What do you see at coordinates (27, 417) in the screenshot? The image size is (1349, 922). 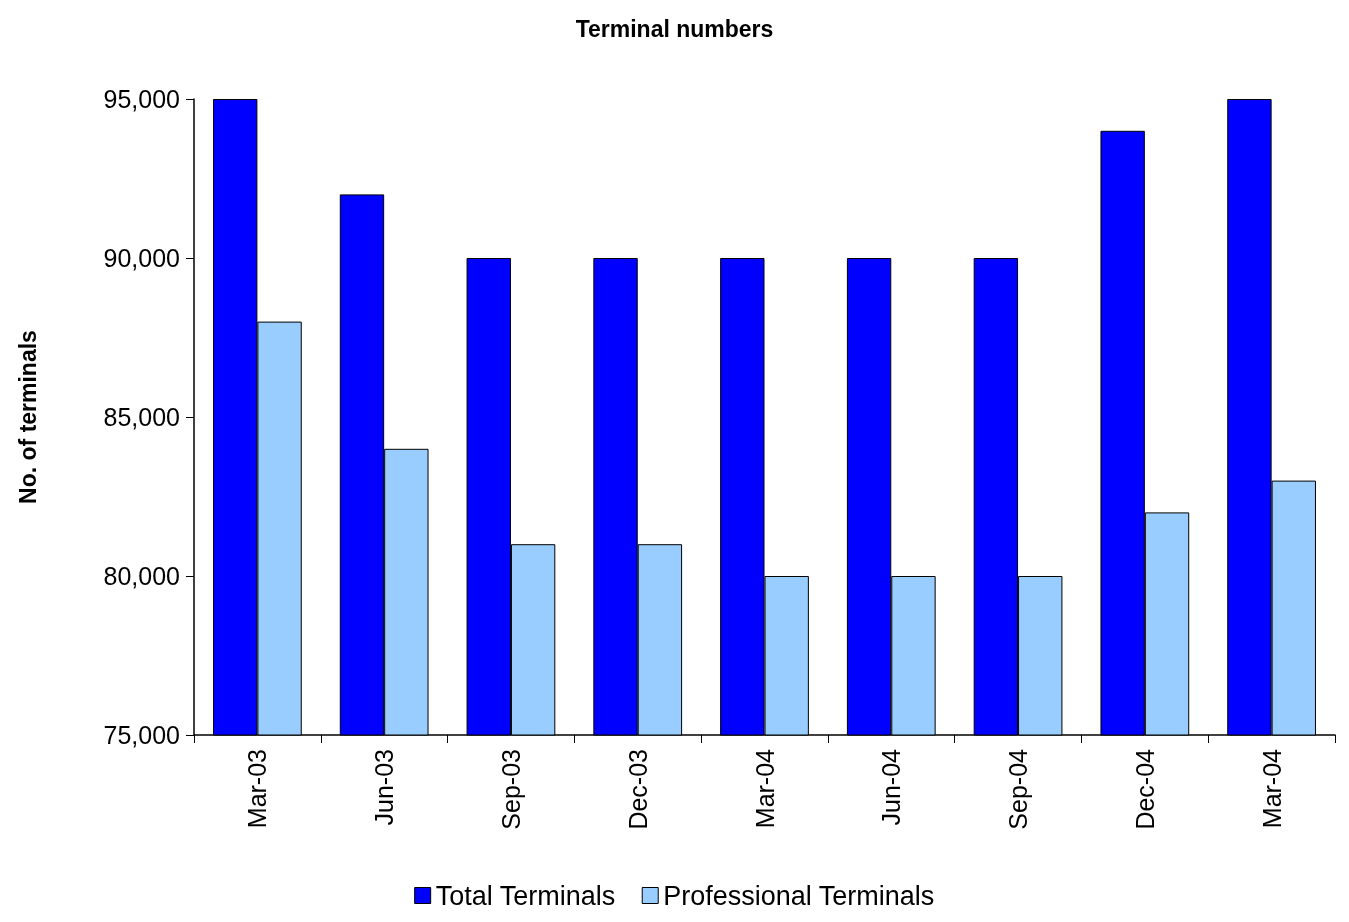 I see `y-axis-title: No. of terminals` at bounding box center [27, 417].